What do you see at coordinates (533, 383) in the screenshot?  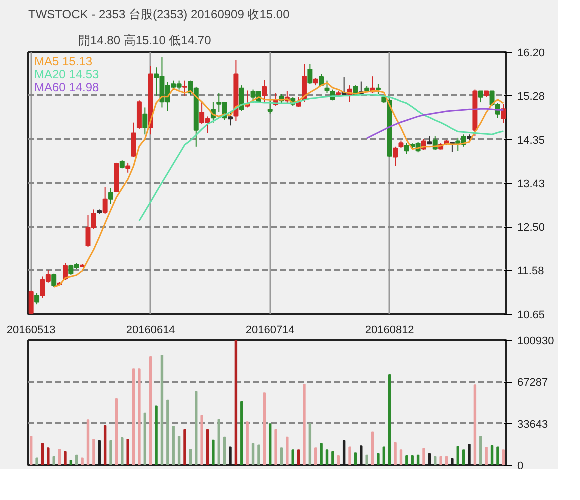 I see `y-tick-label: 67287` at bounding box center [533, 383].